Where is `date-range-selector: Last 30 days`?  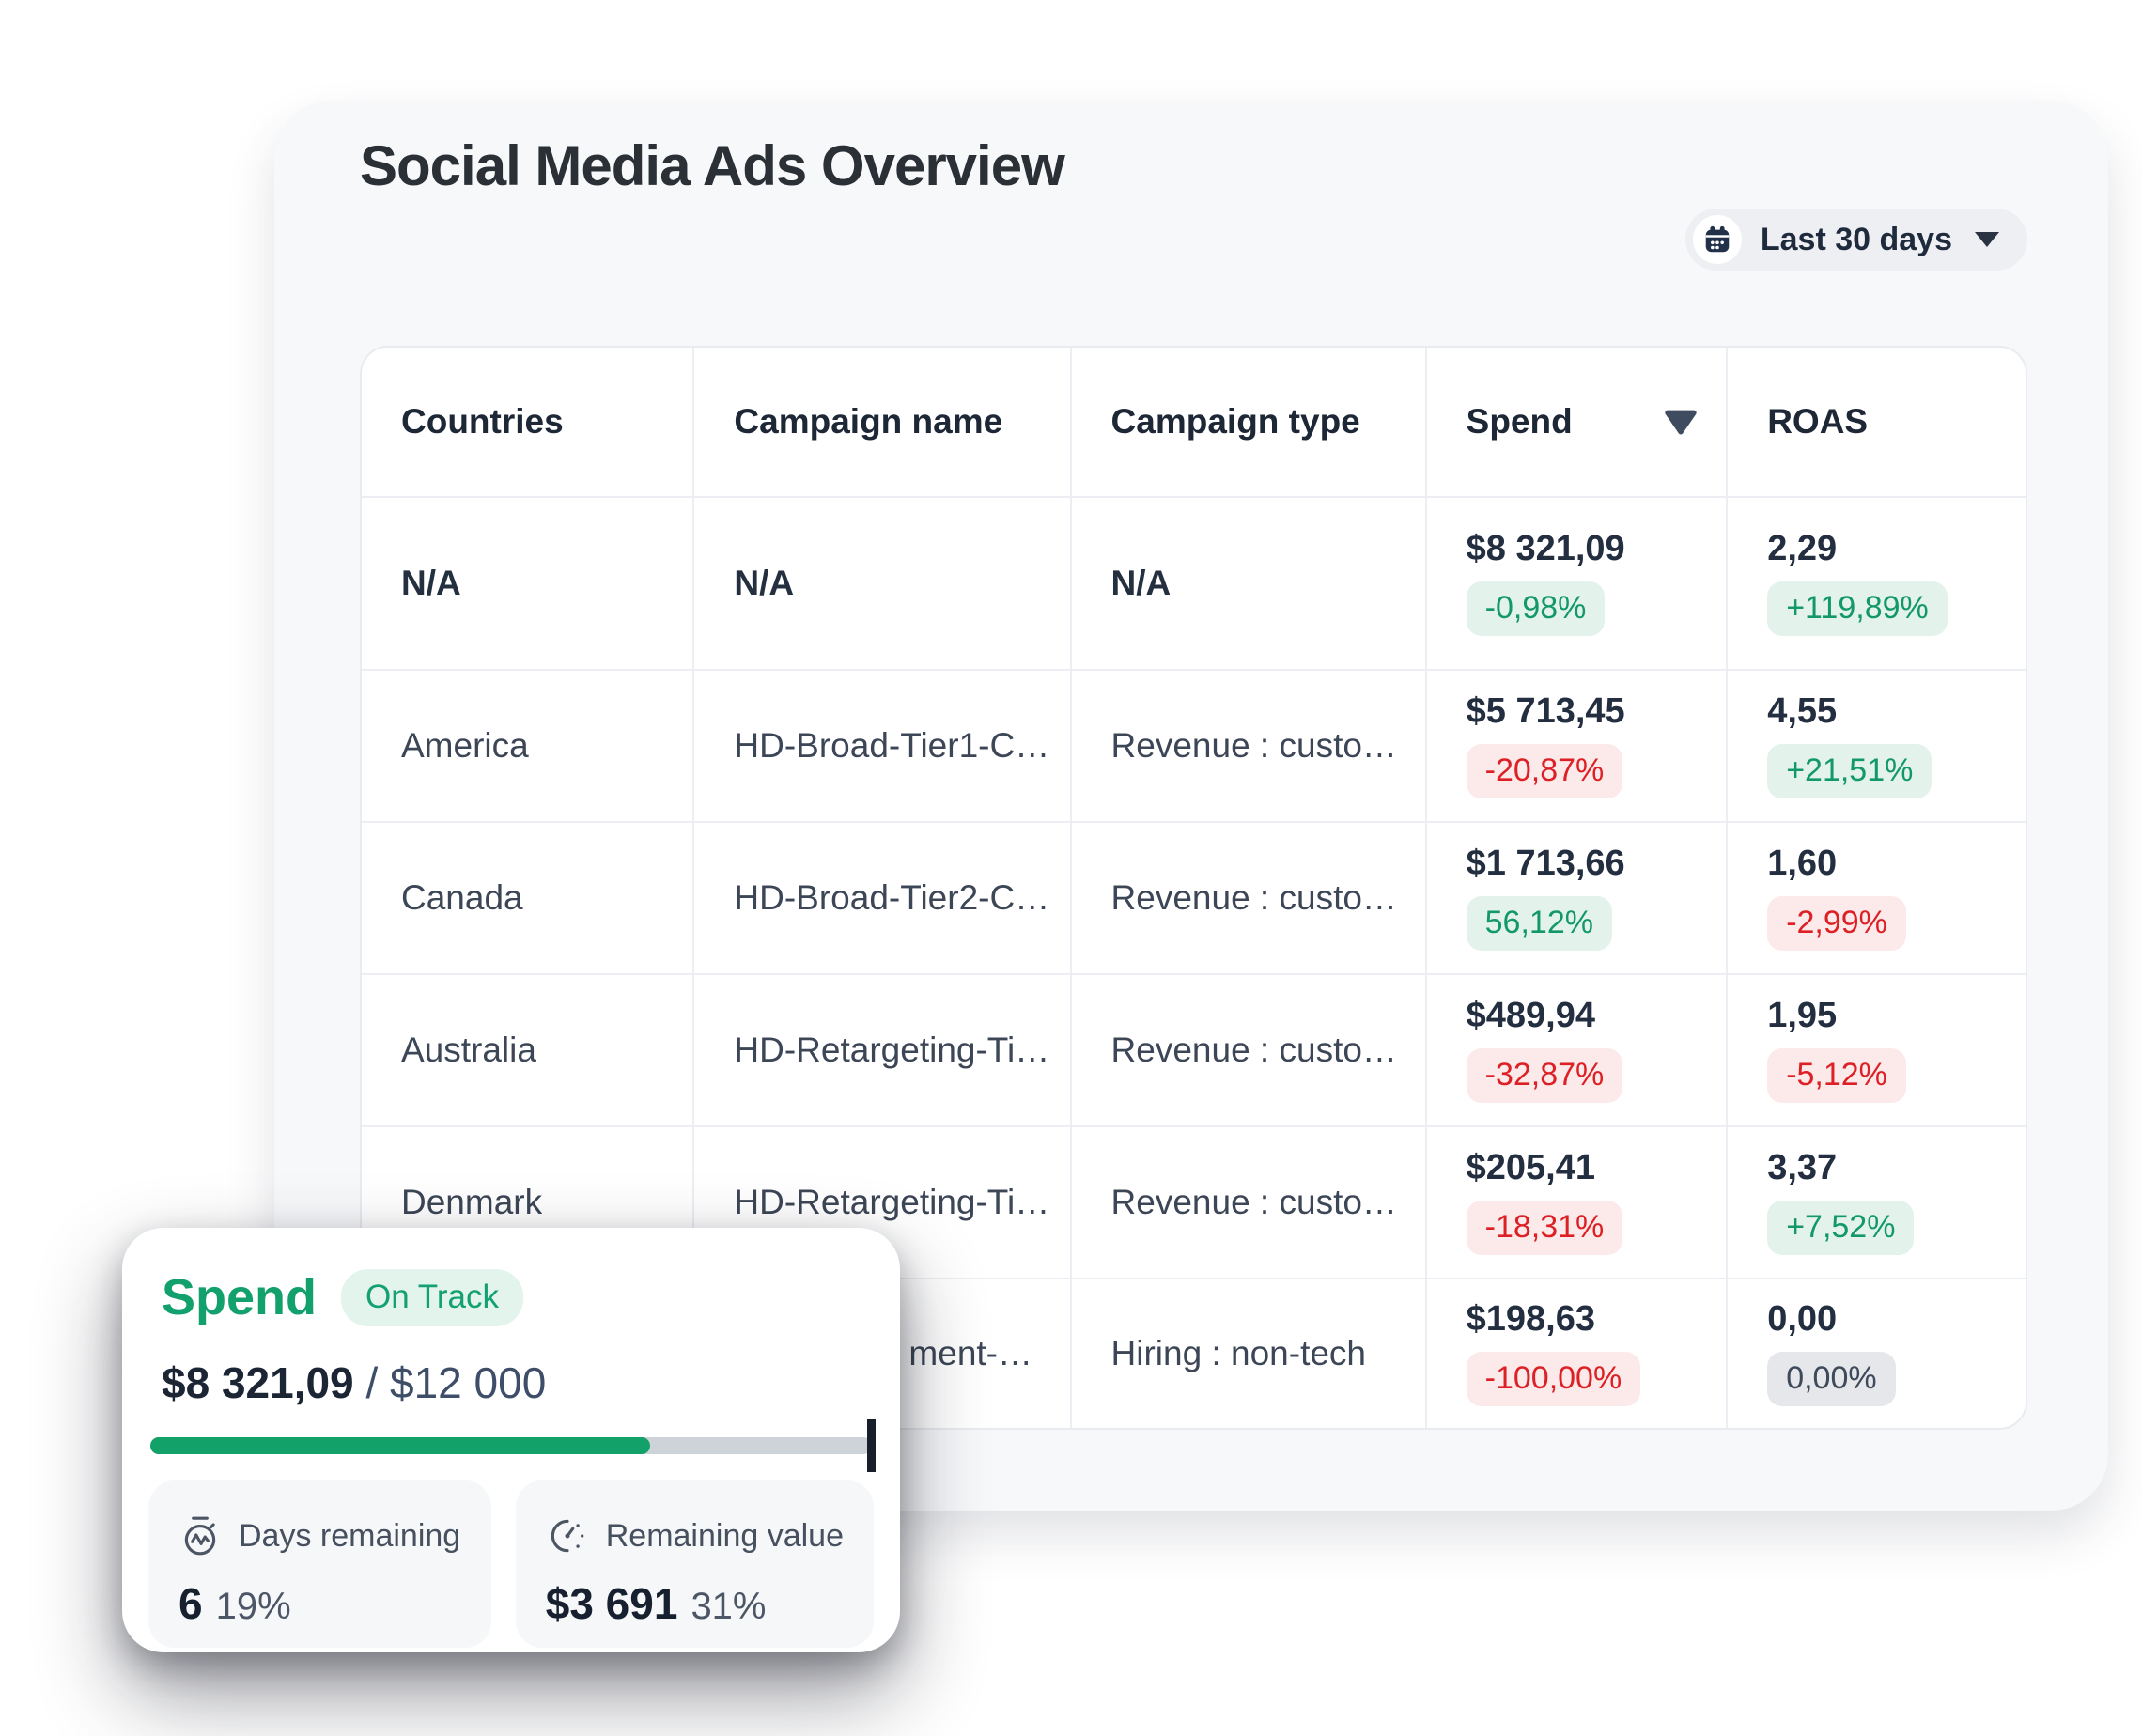 date-range-selector: Last 30 days is located at coordinates (1855, 240).